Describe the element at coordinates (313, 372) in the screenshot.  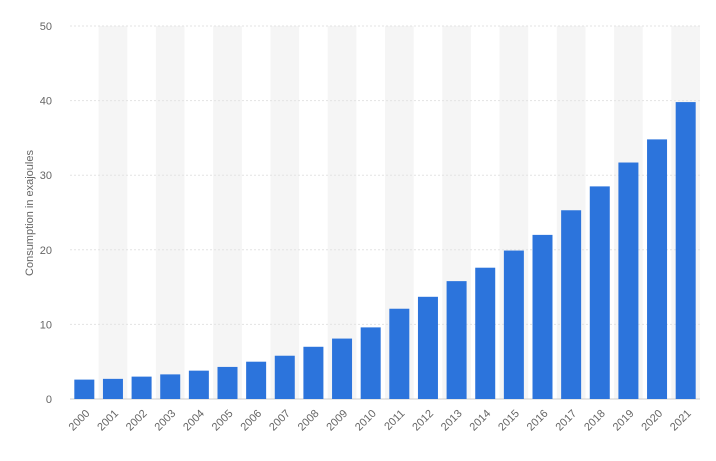
I see `bar-2008` at that location.